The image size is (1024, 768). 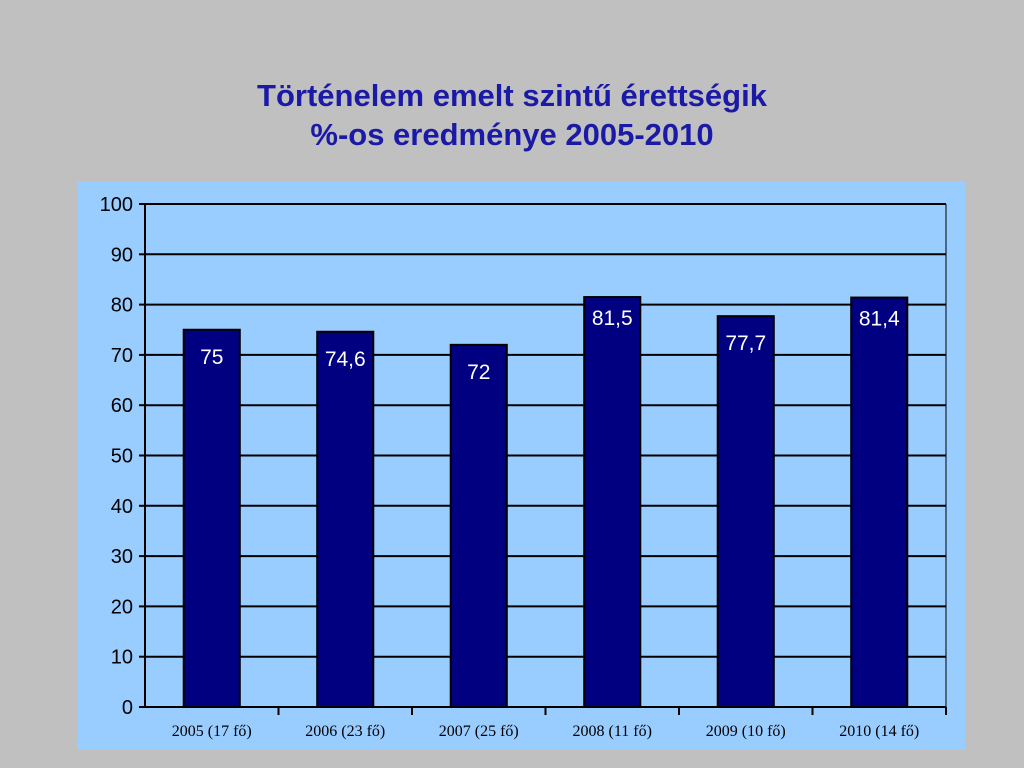 I want to click on data-label: 74,6, so click(x=345, y=359).